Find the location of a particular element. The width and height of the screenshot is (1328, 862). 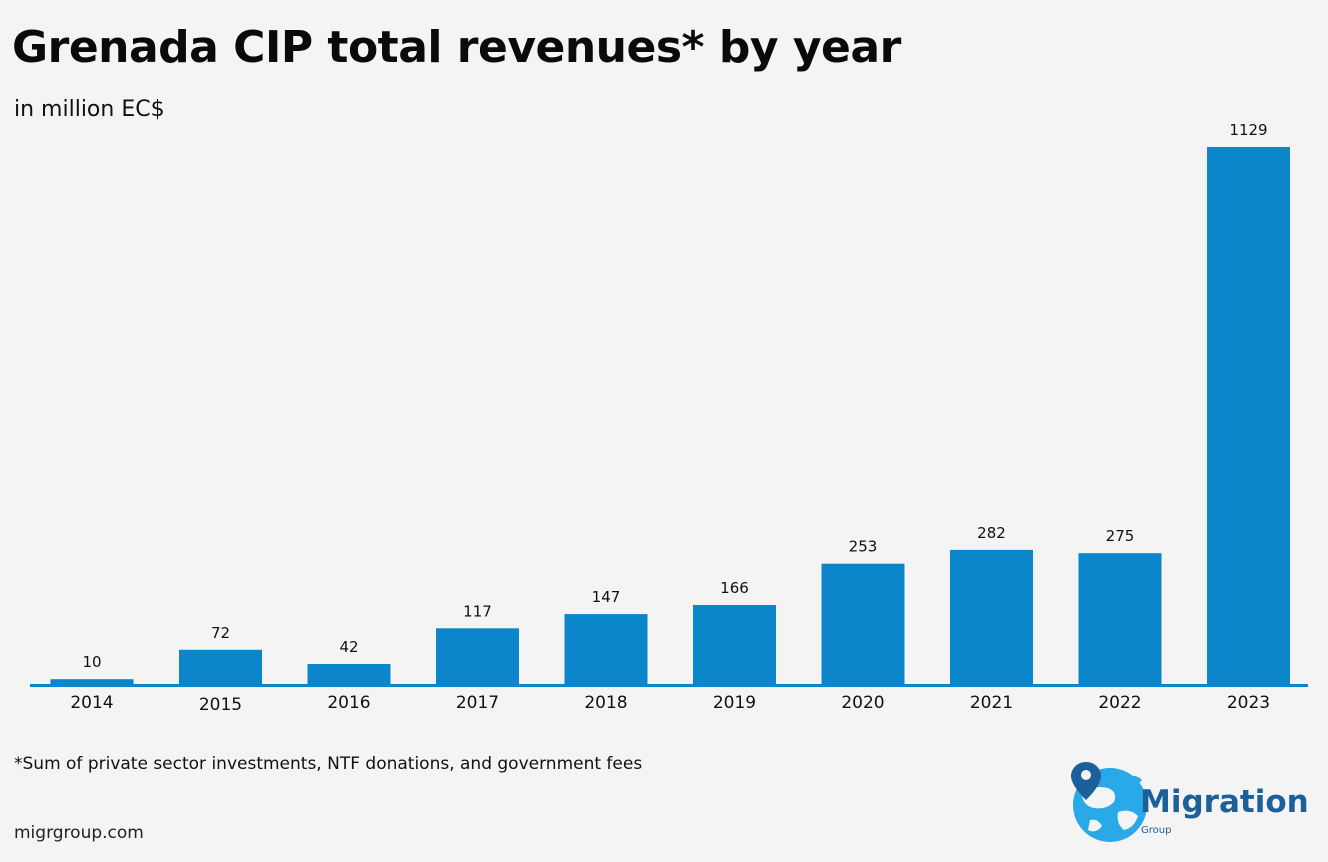

globe-pin-icon is located at coordinates (1109, 802).